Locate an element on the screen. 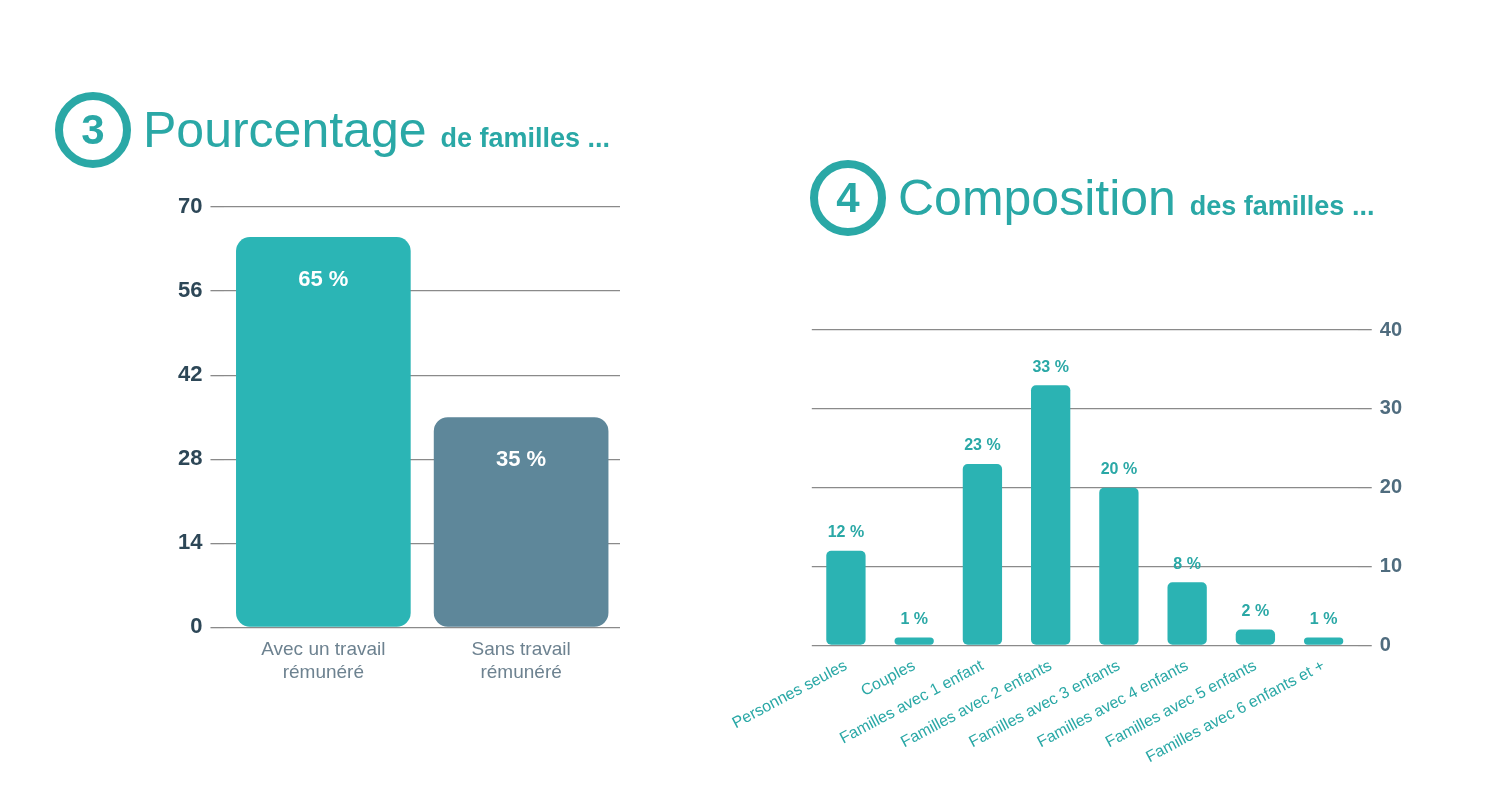  y-tick-label: 20 is located at coordinates (1390, 486).